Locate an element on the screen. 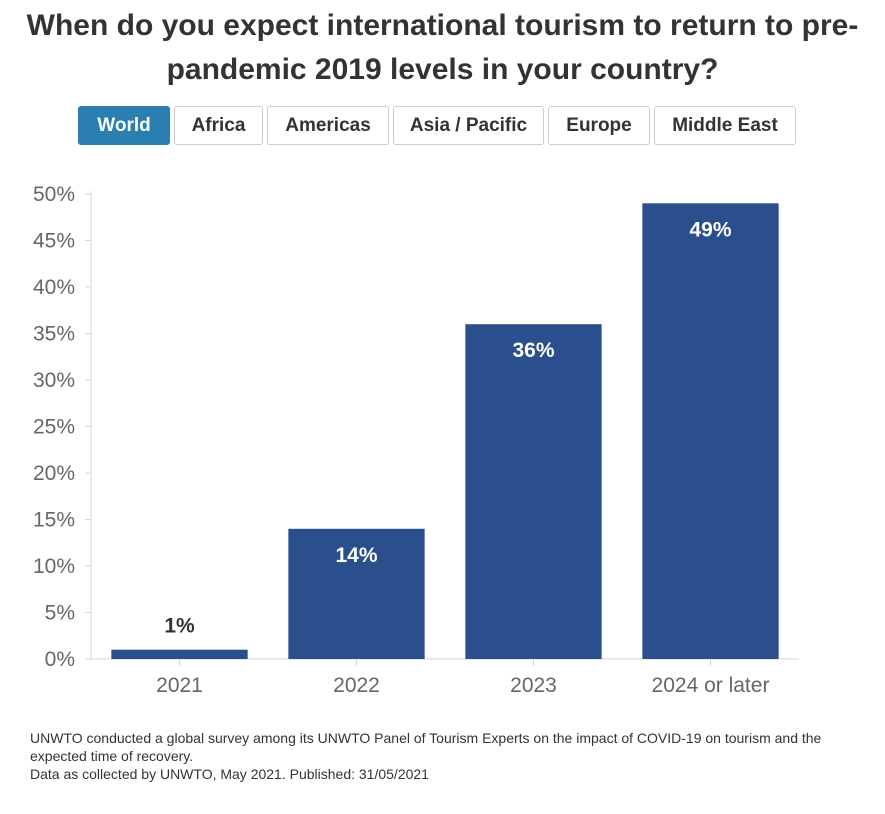  y-tick-label: 50% is located at coordinates (54, 194).